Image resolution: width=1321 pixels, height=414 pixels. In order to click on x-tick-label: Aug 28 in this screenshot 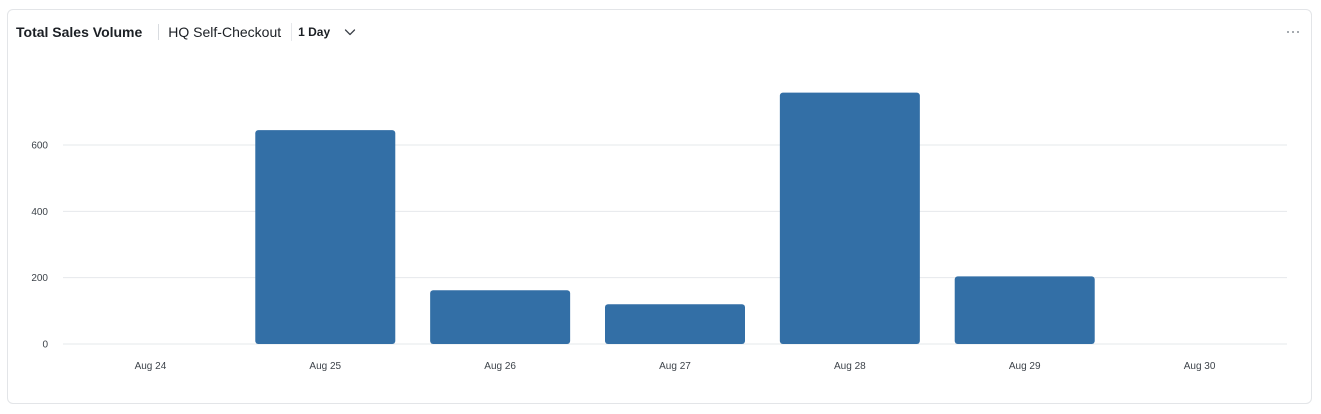, I will do `click(850, 366)`.